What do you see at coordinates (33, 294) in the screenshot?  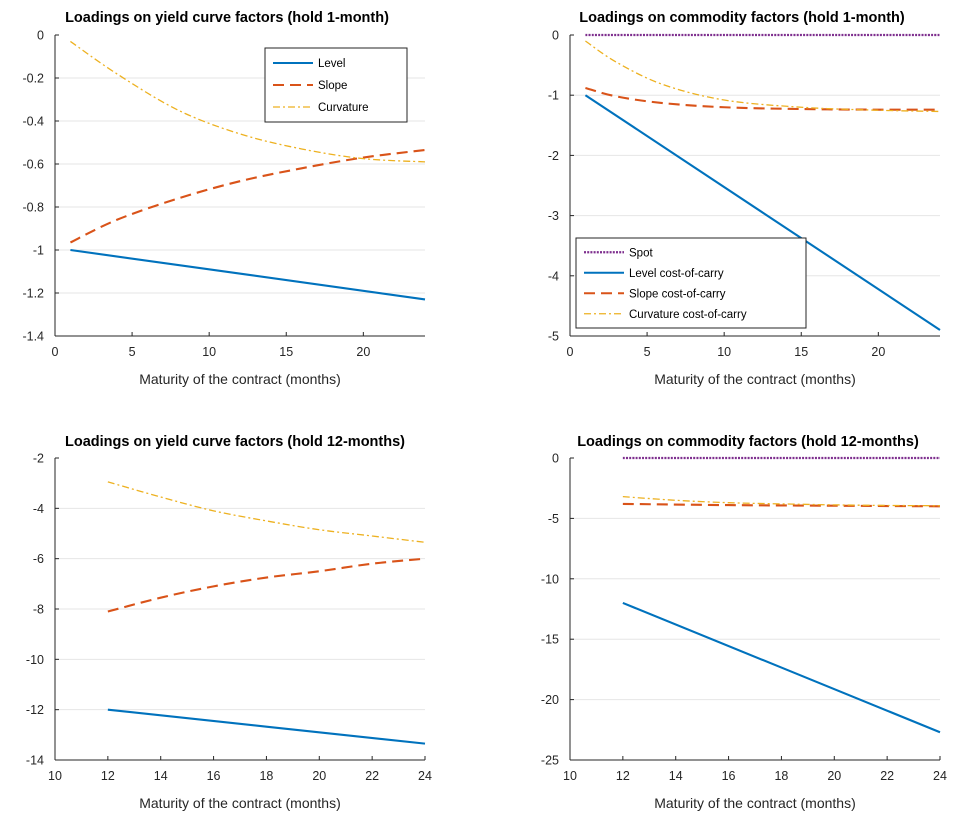 I see `y-tick-label: -1.2` at bounding box center [33, 294].